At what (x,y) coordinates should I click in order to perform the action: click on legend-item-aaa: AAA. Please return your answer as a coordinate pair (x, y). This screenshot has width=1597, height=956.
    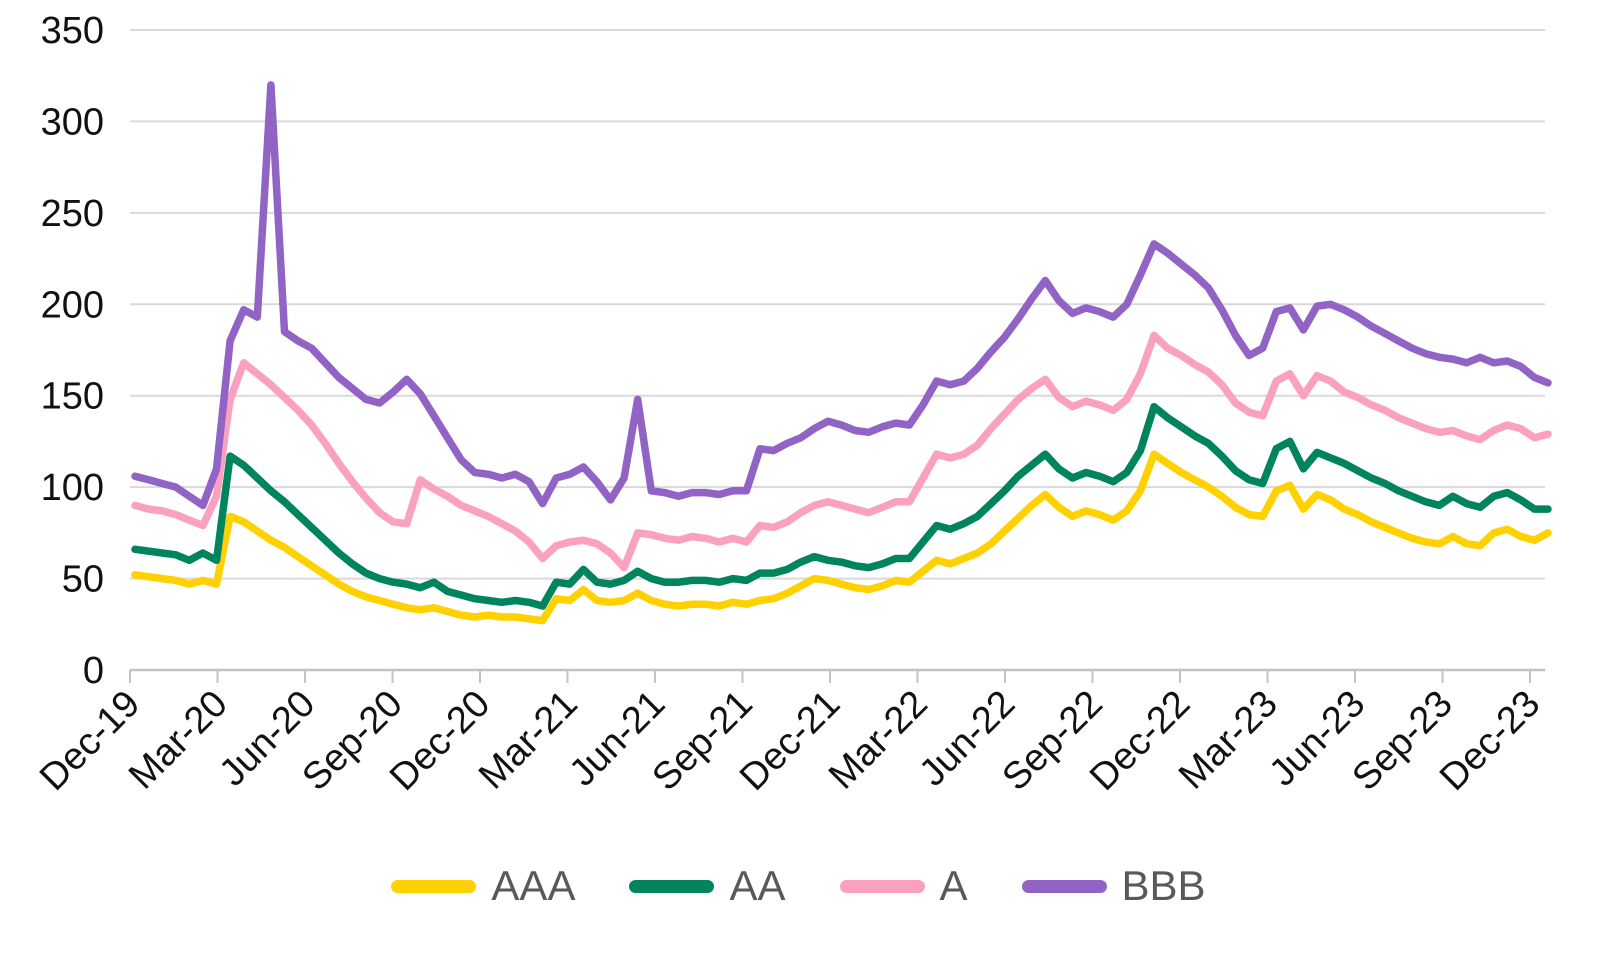
    Looking at the image, I should click on (483, 886).